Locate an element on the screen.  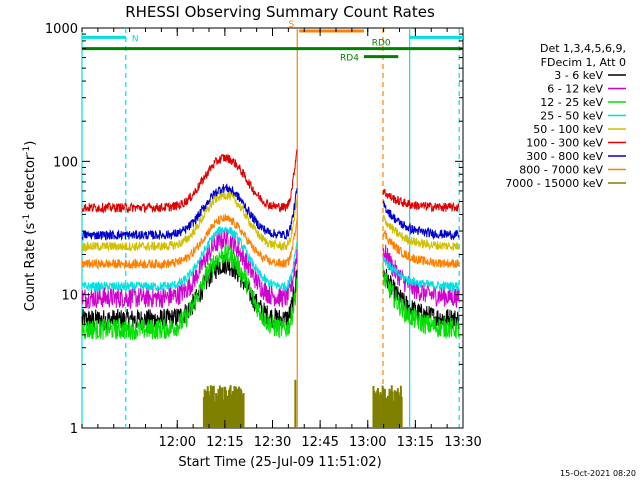
x-tick-label: 12:00 is located at coordinates (177, 442).